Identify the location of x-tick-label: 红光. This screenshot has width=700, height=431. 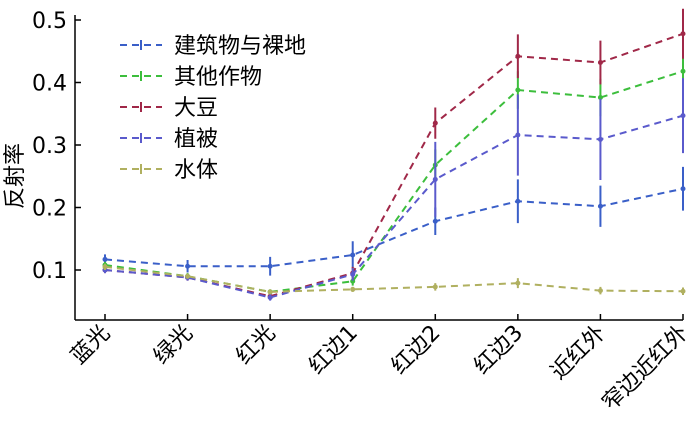
(256, 345).